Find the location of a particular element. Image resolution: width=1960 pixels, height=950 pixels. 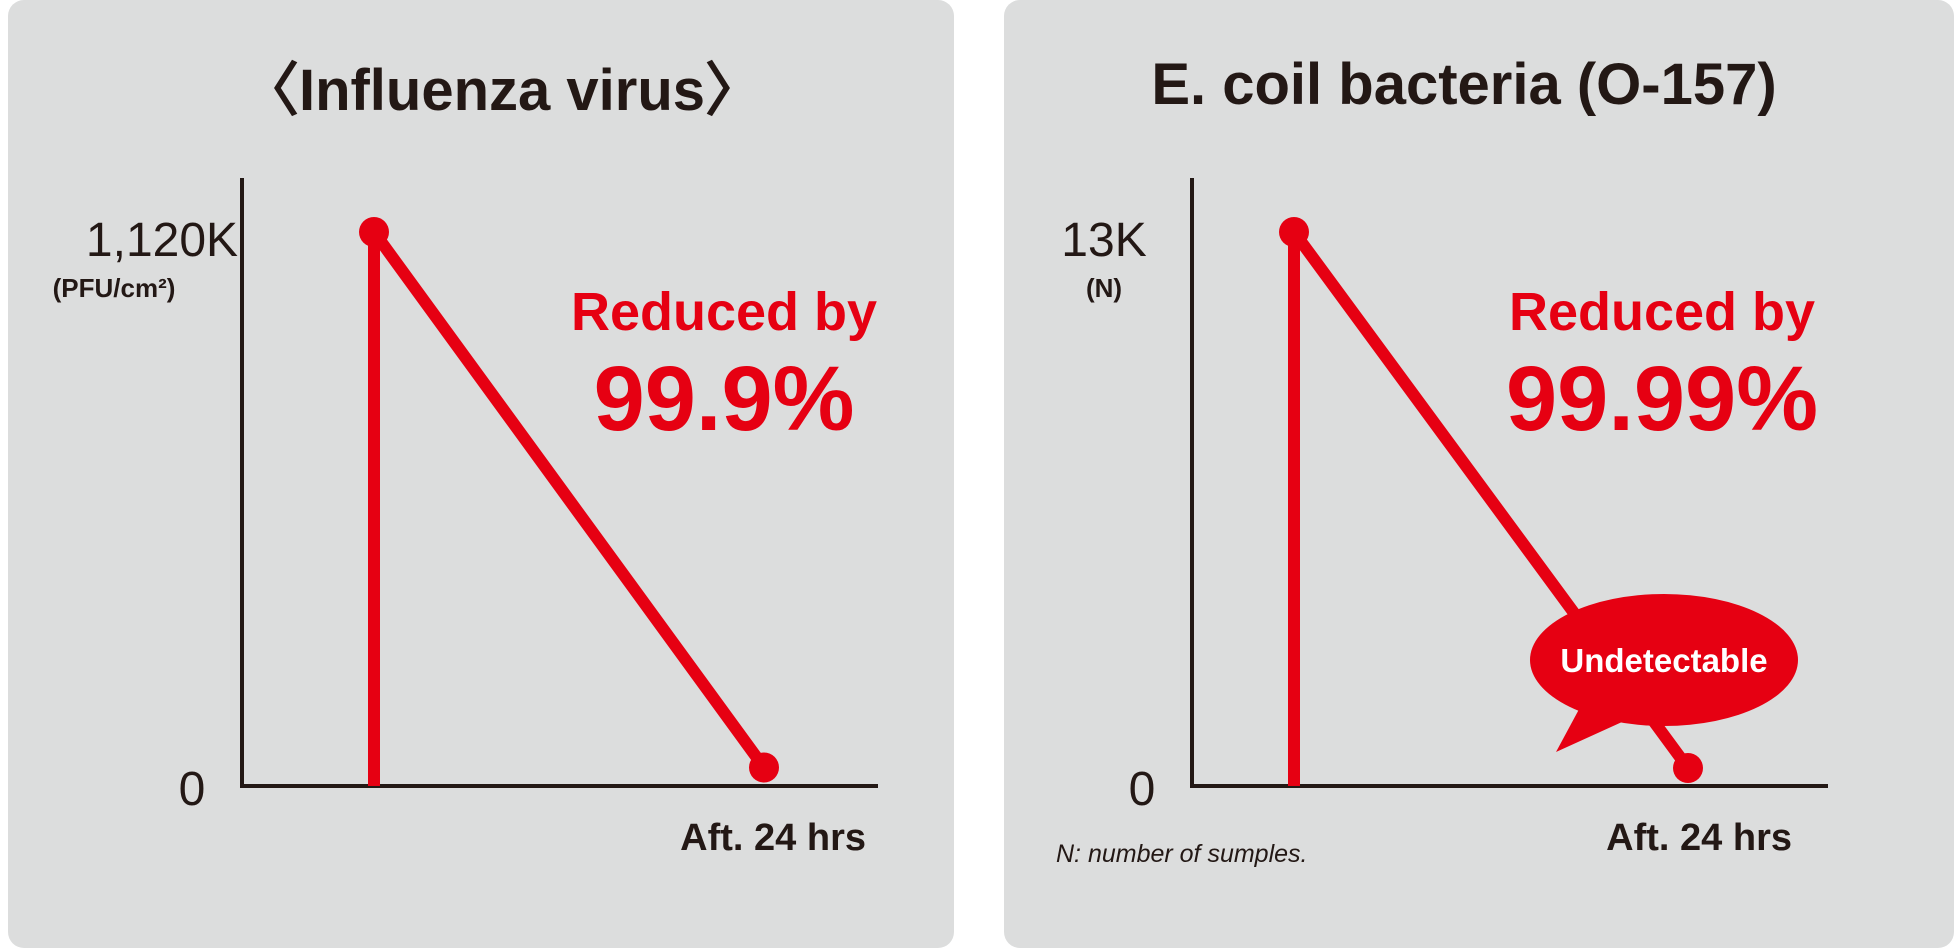

y-max-label: 13K is located at coordinates (1103, 240).